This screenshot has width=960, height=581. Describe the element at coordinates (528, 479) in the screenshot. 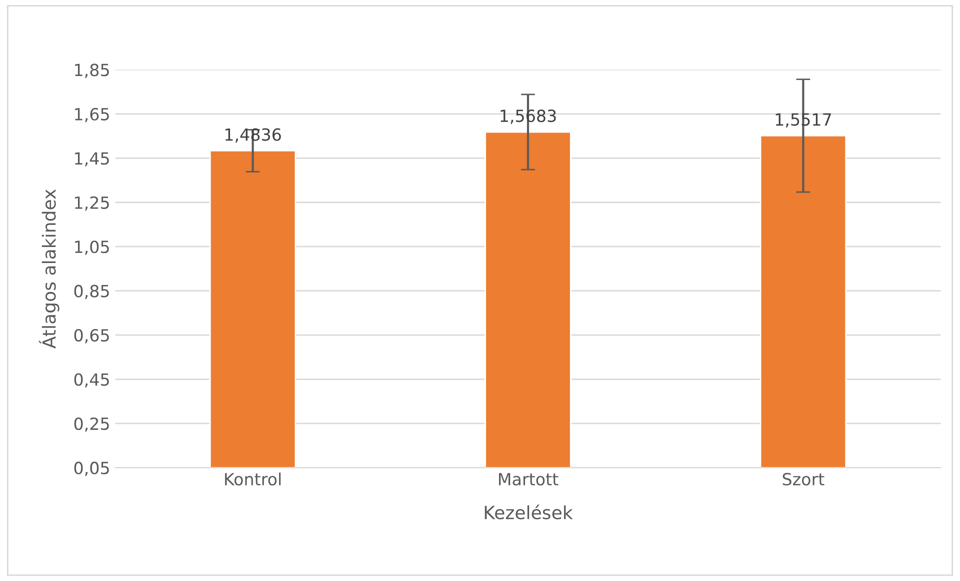

I see `x-tick-label: Martott` at that location.